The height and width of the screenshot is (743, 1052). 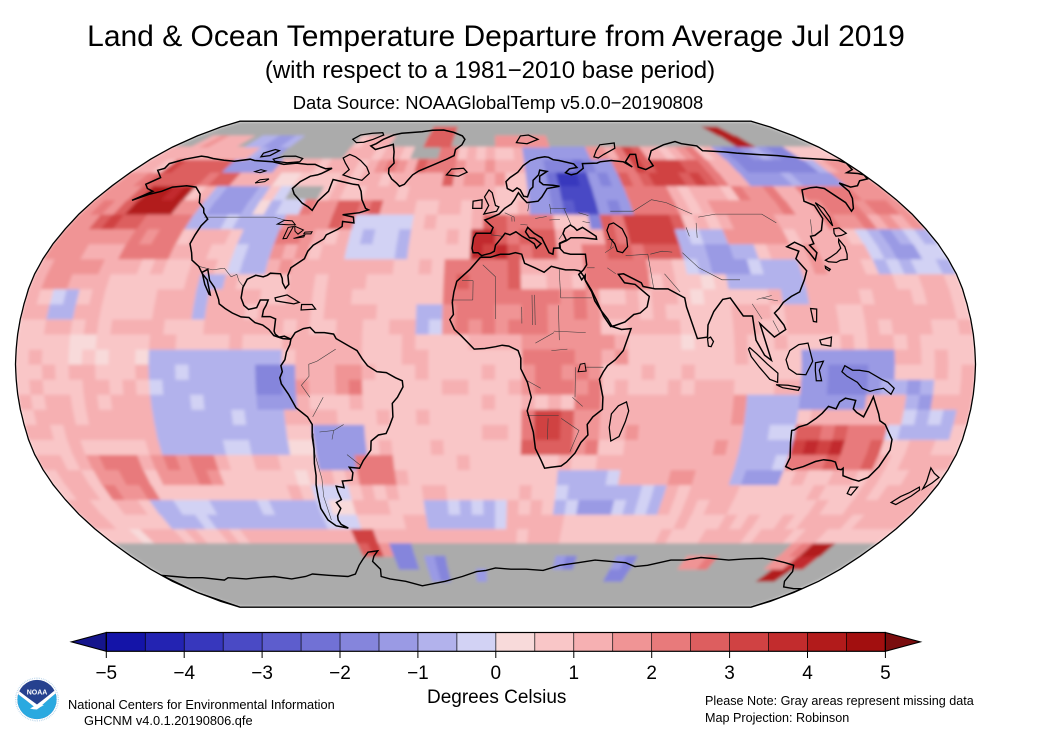 I want to click on svg-text: −4, so click(x=184, y=673).